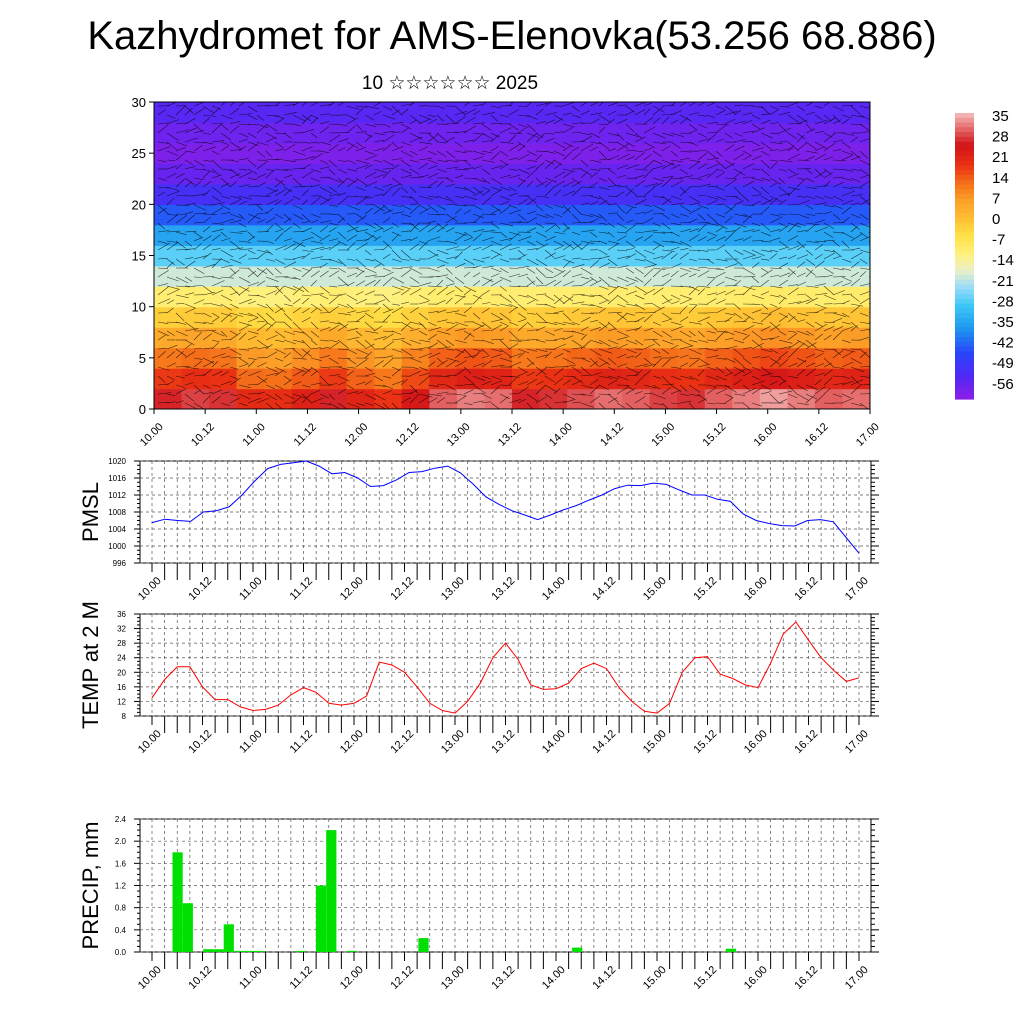 Image resolution: width=1024 pixels, height=1024 pixels. What do you see at coordinates (1003, 343) in the screenshot?
I see `colorbar-label: -42` at bounding box center [1003, 343].